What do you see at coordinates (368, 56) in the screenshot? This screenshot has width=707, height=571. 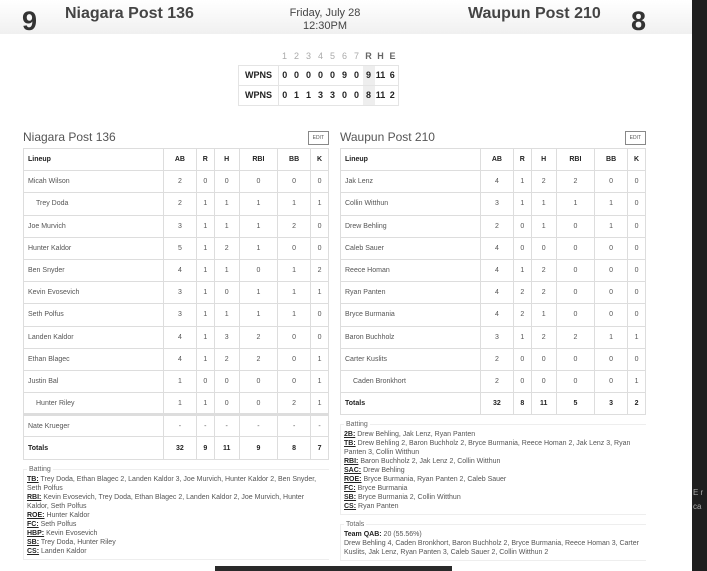 I see `total-header: R` at bounding box center [368, 56].